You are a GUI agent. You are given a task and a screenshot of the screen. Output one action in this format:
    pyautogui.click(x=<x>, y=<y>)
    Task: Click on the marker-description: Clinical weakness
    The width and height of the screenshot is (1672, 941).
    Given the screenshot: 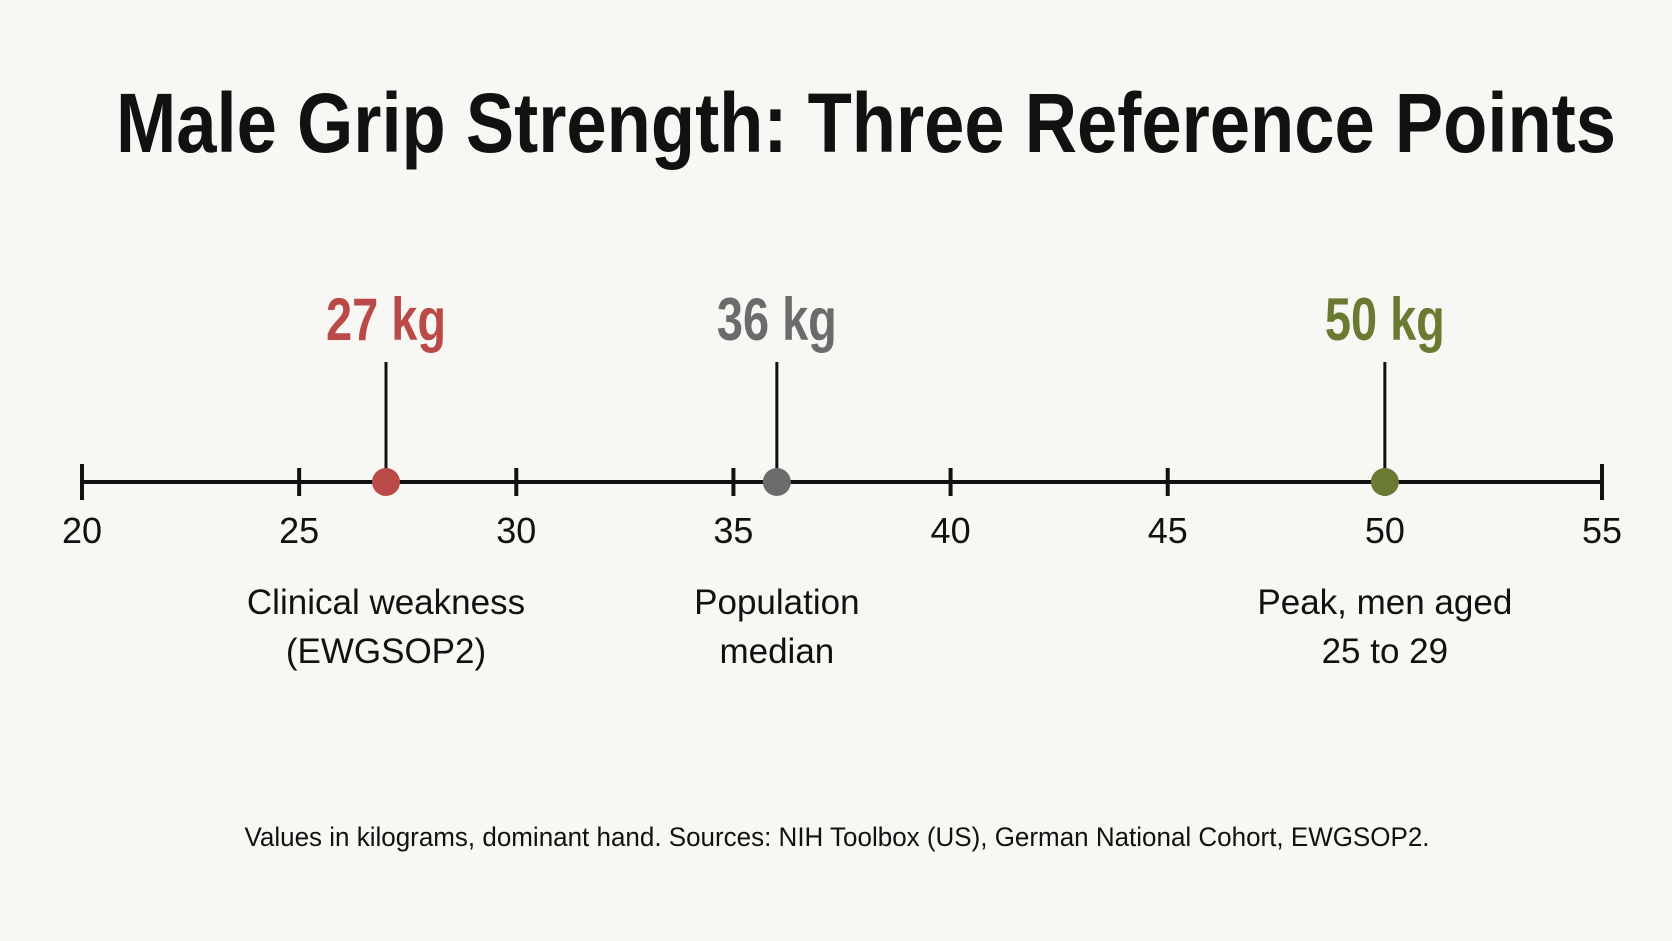 What is the action you would take?
    pyautogui.click(x=386, y=602)
    